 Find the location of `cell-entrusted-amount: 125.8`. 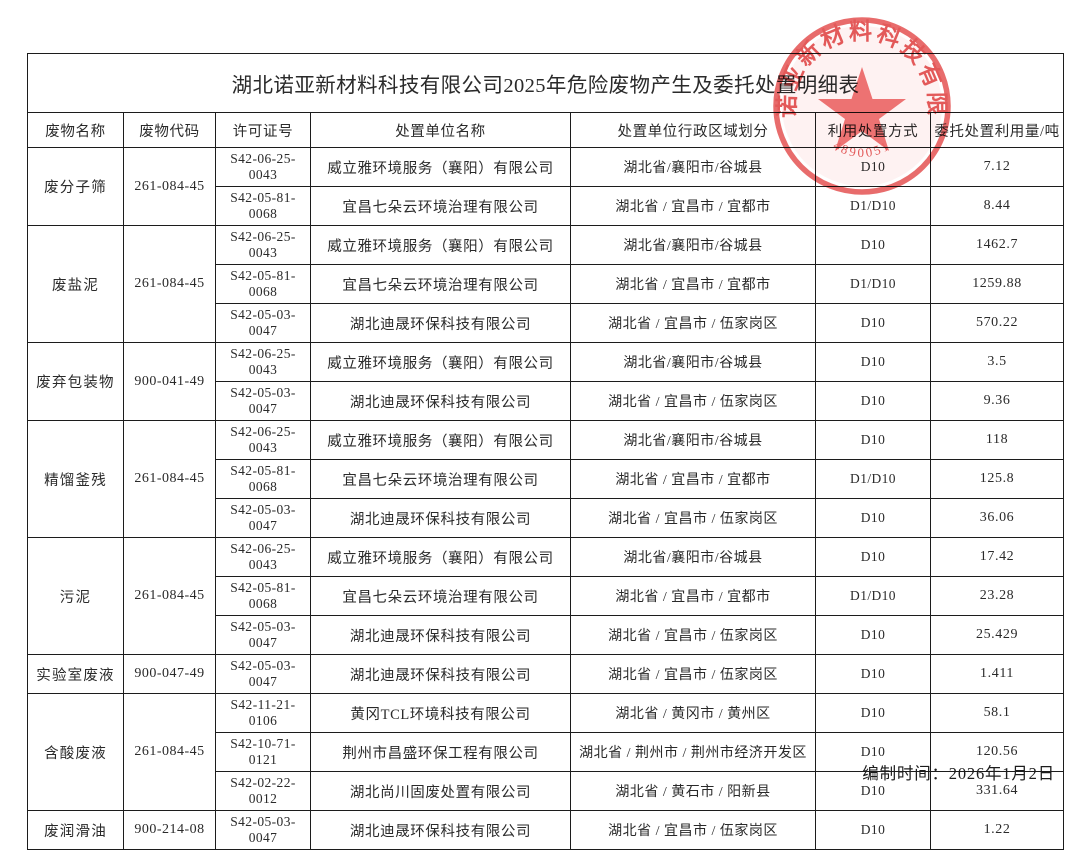

cell-entrusted-amount: 125.8 is located at coordinates (997, 479).